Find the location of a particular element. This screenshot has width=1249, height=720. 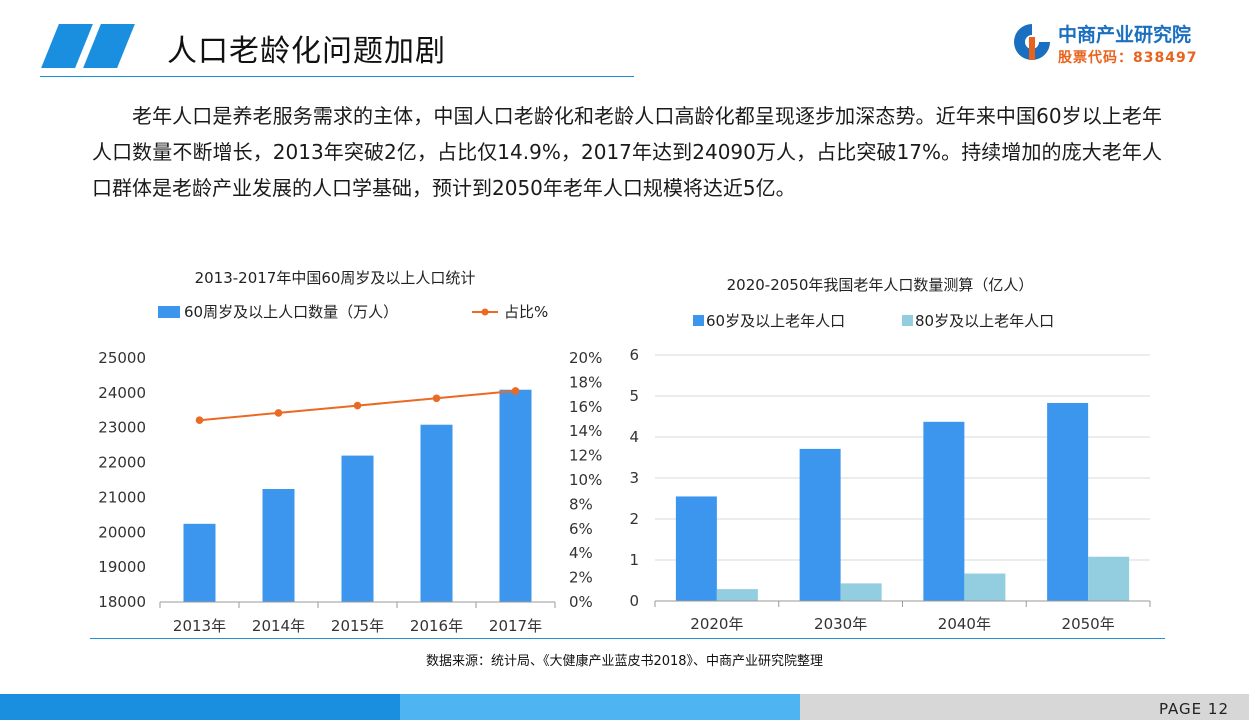

chart1-x-tick-label: 2013年 is located at coordinates (199, 626).